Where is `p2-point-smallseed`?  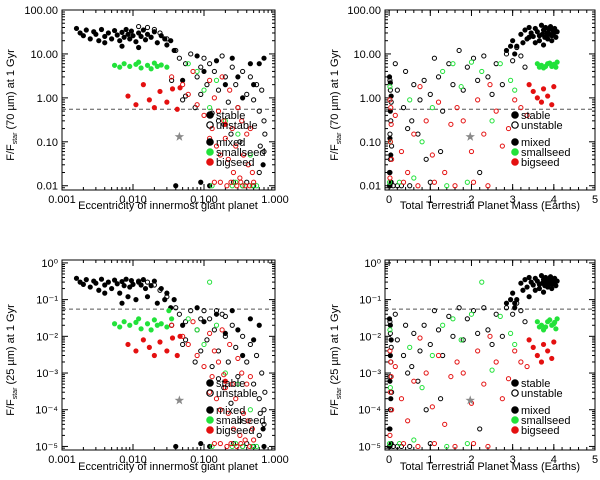 p2-point-smallseed is located at coordinates (539, 67).